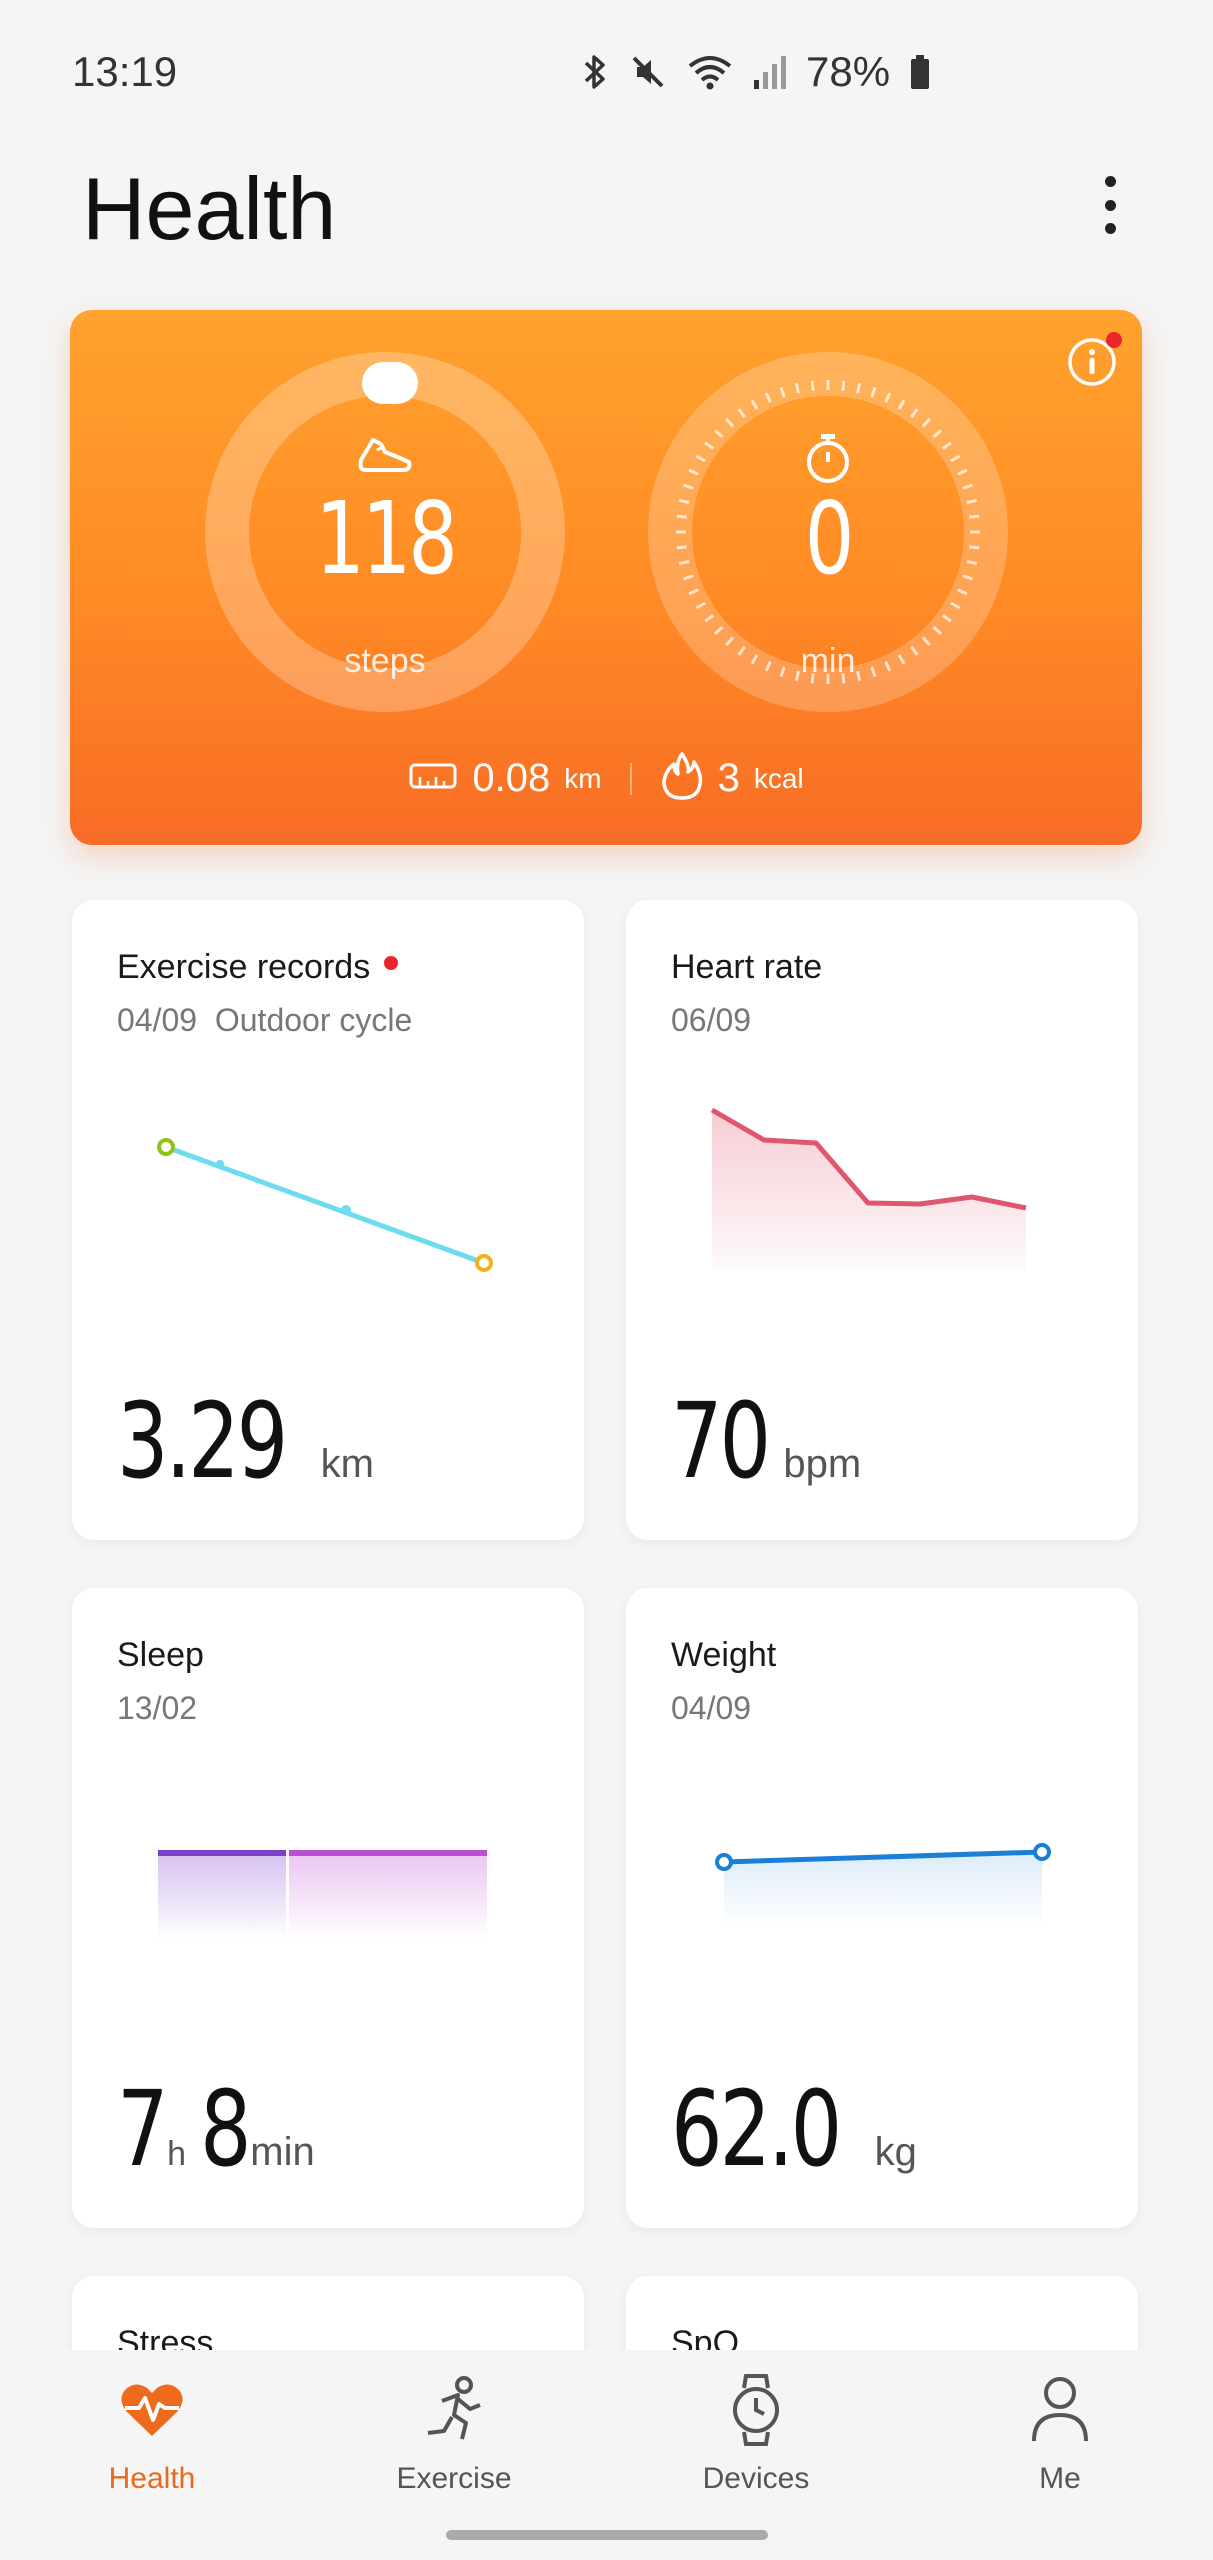 The height and width of the screenshot is (2560, 1213). What do you see at coordinates (1092, 362) in the screenshot?
I see `info-icon` at bounding box center [1092, 362].